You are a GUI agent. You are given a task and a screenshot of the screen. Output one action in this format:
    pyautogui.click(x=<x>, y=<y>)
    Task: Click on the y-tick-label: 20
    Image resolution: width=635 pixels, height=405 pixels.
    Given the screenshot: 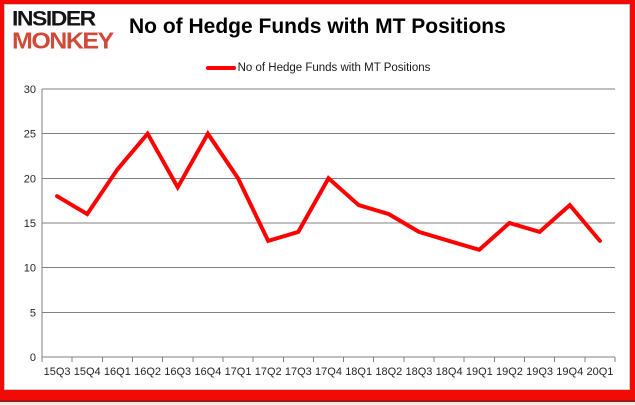 What is the action you would take?
    pyautogui.click(x=30, y=179)
    